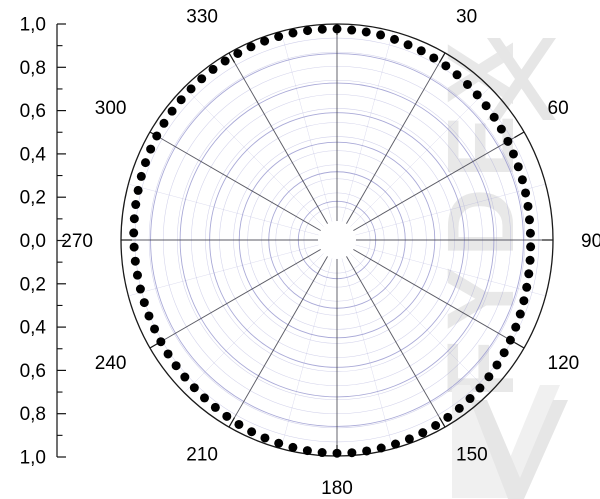  Describe the element at coordinates (33, 111) in the screenshot. I see `r-axis-tick-label: 0,6` at that location.